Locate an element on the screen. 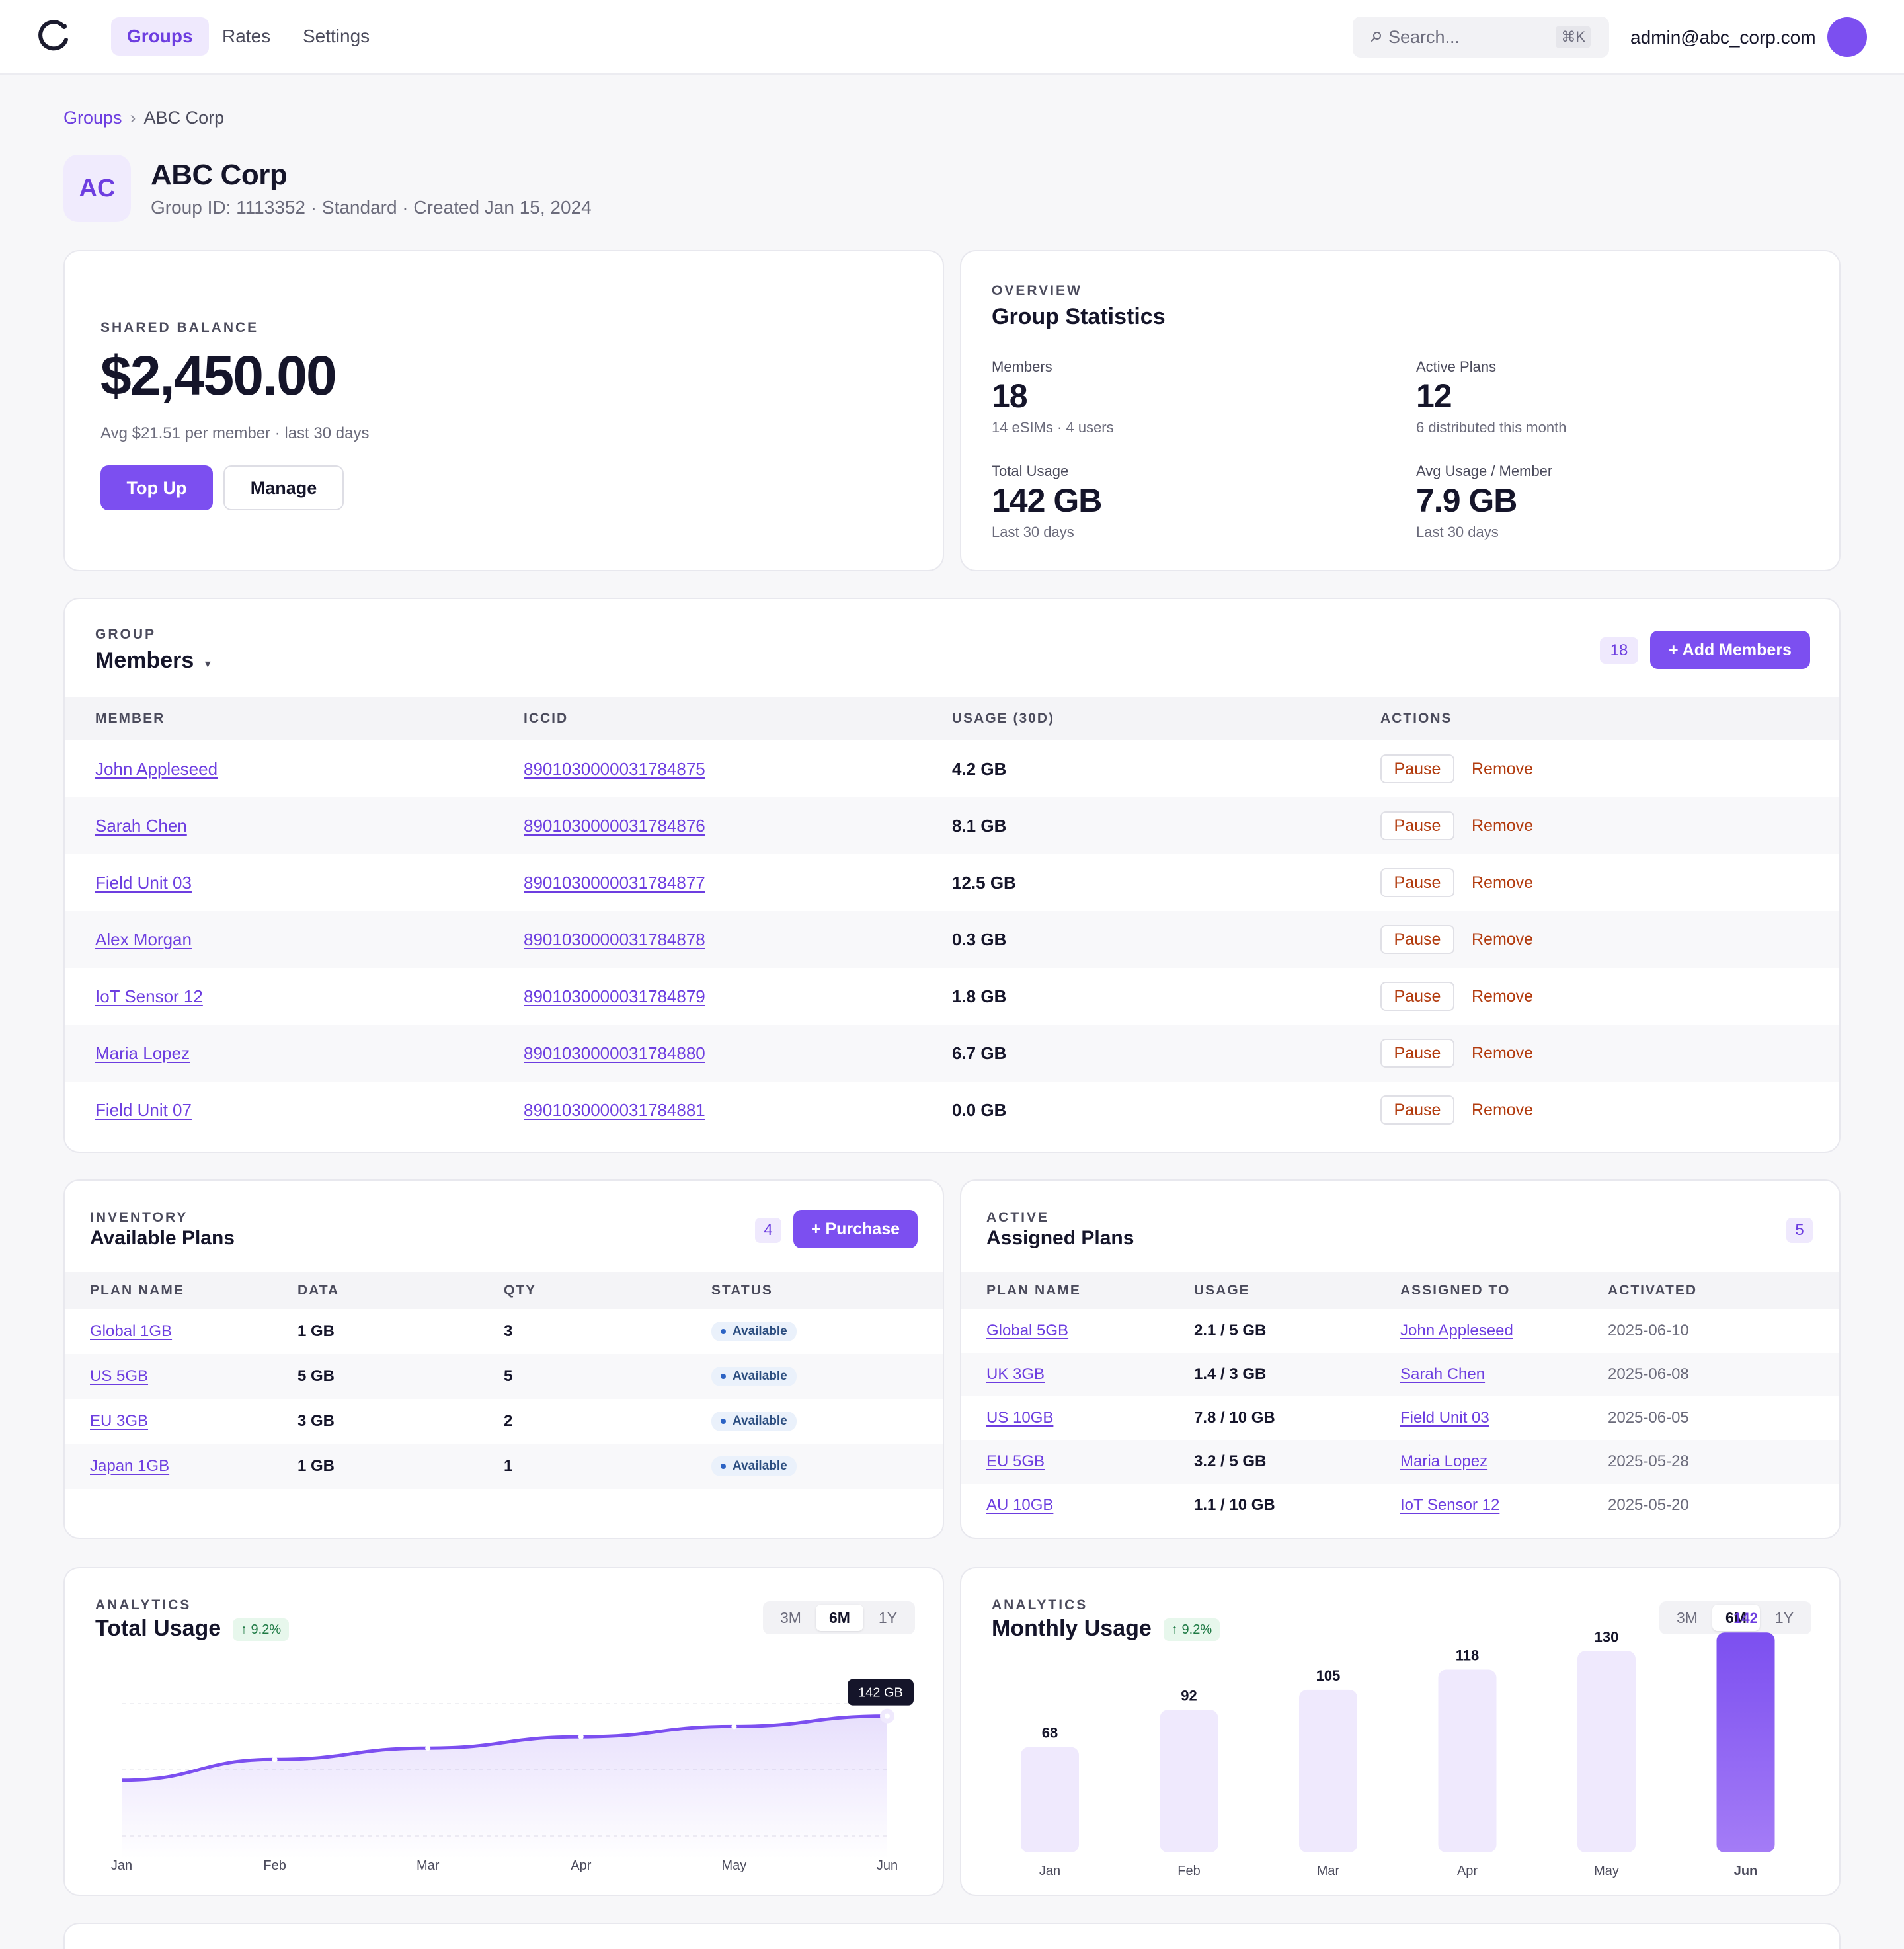 This screenshot has height=1949, width=1904. nav-groups: Groups is located at coordinates (160, 36).